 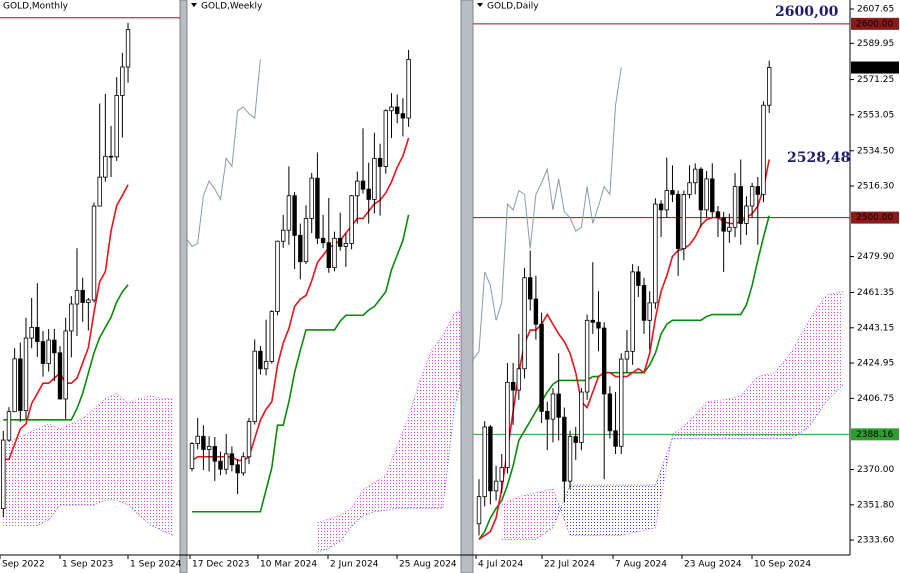 I want to click on price-tick-label: 2516.30, so click(x=875, y=187).